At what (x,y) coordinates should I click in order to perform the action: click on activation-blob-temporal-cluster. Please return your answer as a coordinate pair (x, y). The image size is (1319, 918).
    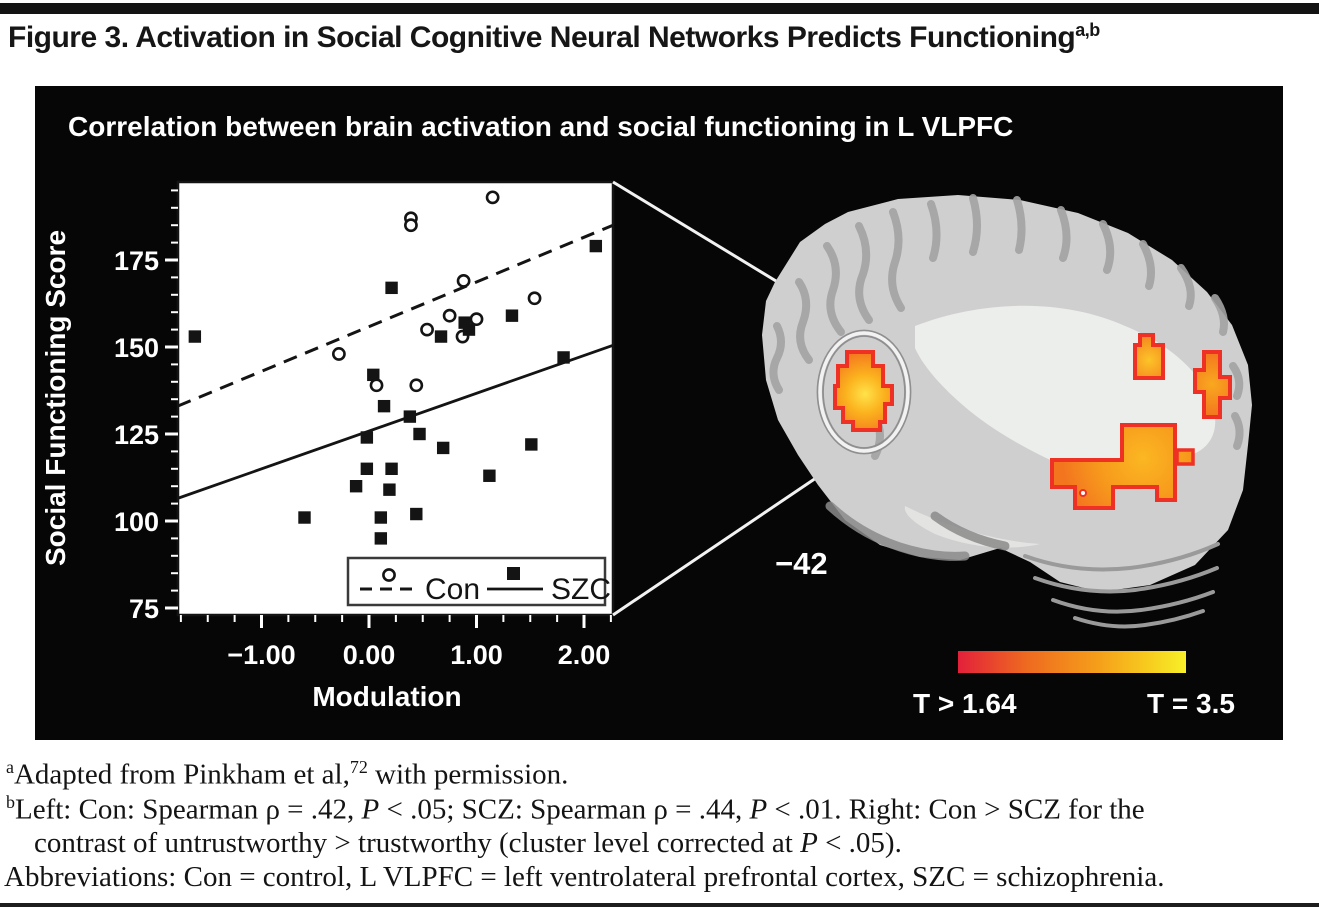
    Looking at the image, I should click on (1113, 466).